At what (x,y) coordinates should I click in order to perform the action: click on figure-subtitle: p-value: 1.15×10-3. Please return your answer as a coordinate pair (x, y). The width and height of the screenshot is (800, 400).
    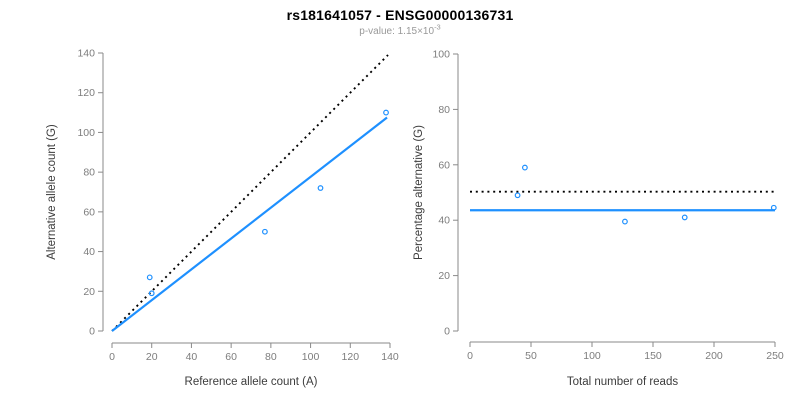
    Looking at the image, I should click on (400, 29).